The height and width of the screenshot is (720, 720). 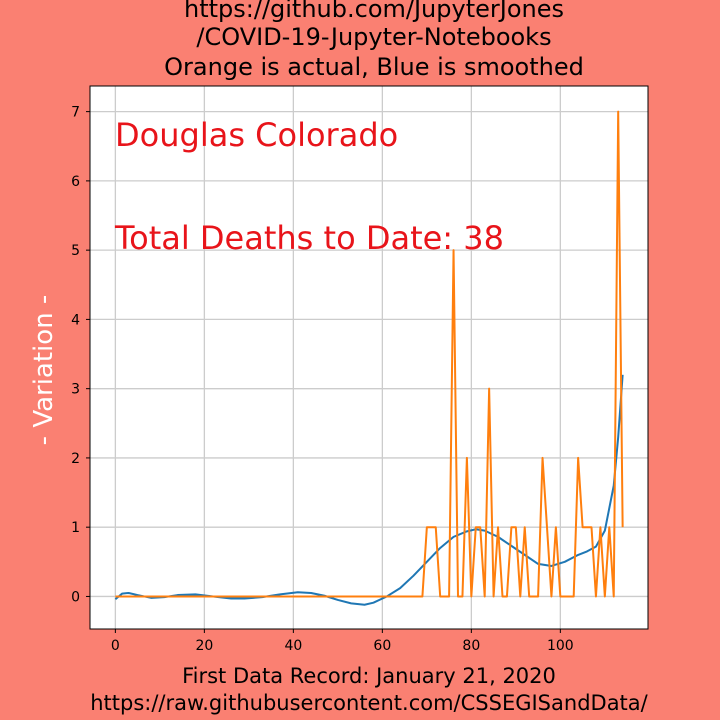 I want to click on annotation-total-deaths: Total Deaths to Date: 38, so click(x=309, y=238).